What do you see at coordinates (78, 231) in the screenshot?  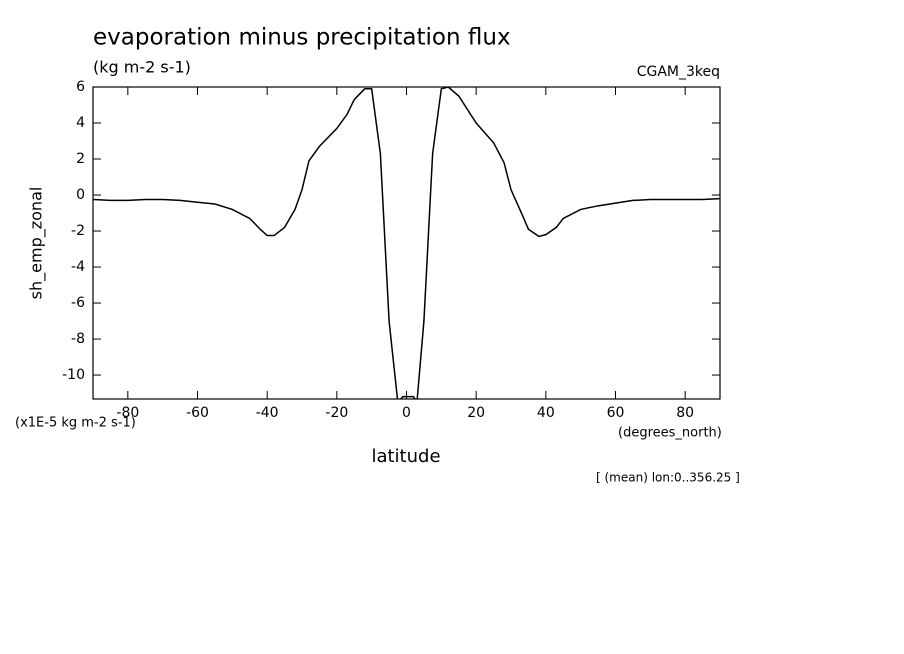 I see `y-tick-label: -2` at bounding box center [78, 231].